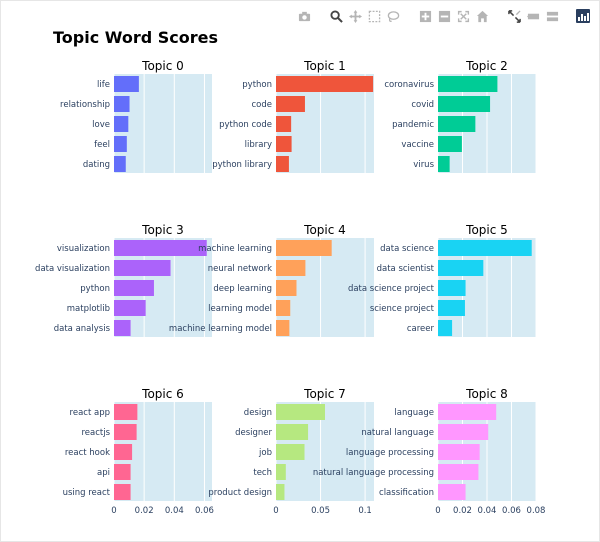 The image size is (600, 542). What do you see at coordinates (162, 230) in the screenshot?
I see `facet-title: Topic 3` at bounding box center [162, 230].